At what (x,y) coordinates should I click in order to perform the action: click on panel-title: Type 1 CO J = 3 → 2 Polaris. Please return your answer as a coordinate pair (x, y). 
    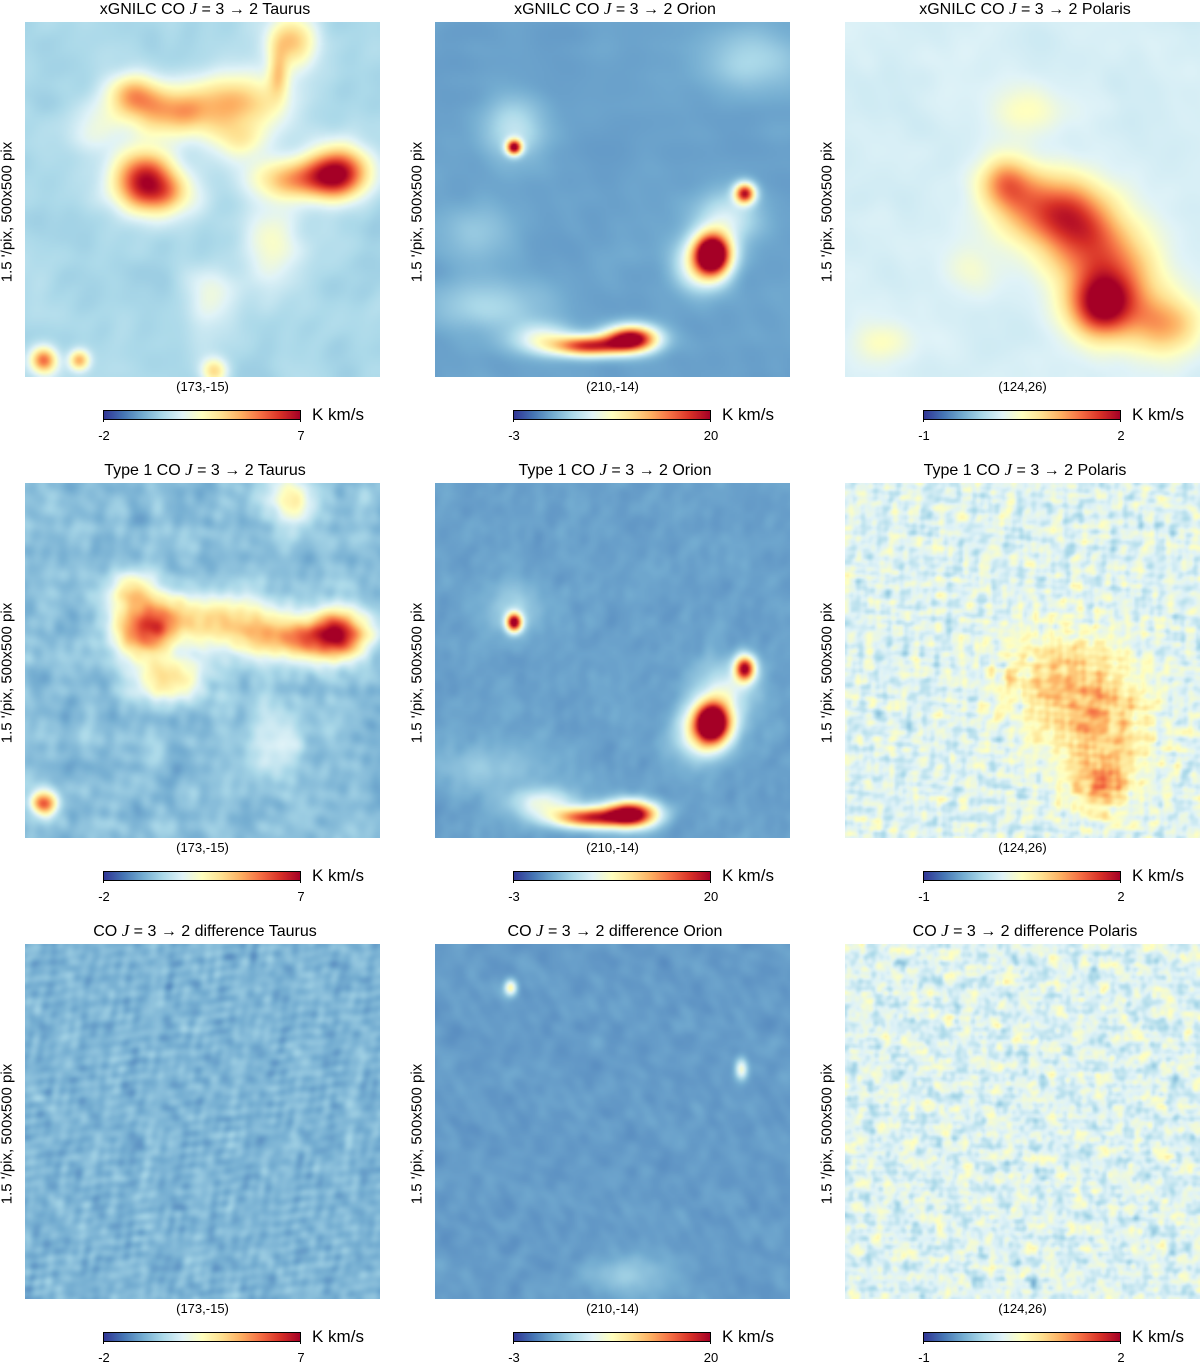
    Looking at the image, I should click on (1010, 470).